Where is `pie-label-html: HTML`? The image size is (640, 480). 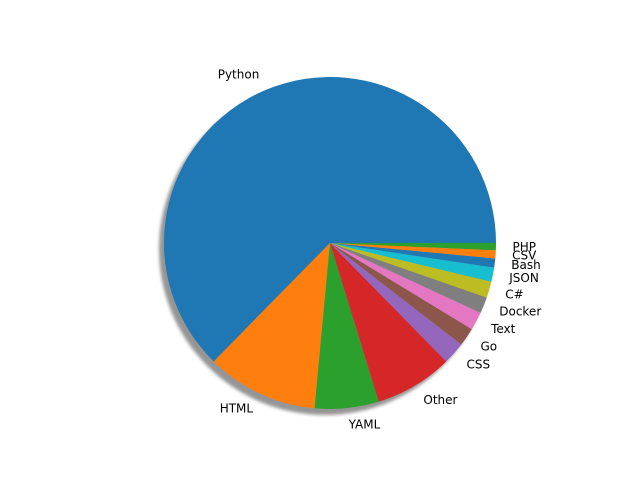
pie-label-html: HTML is located at coordinates (237, 409).